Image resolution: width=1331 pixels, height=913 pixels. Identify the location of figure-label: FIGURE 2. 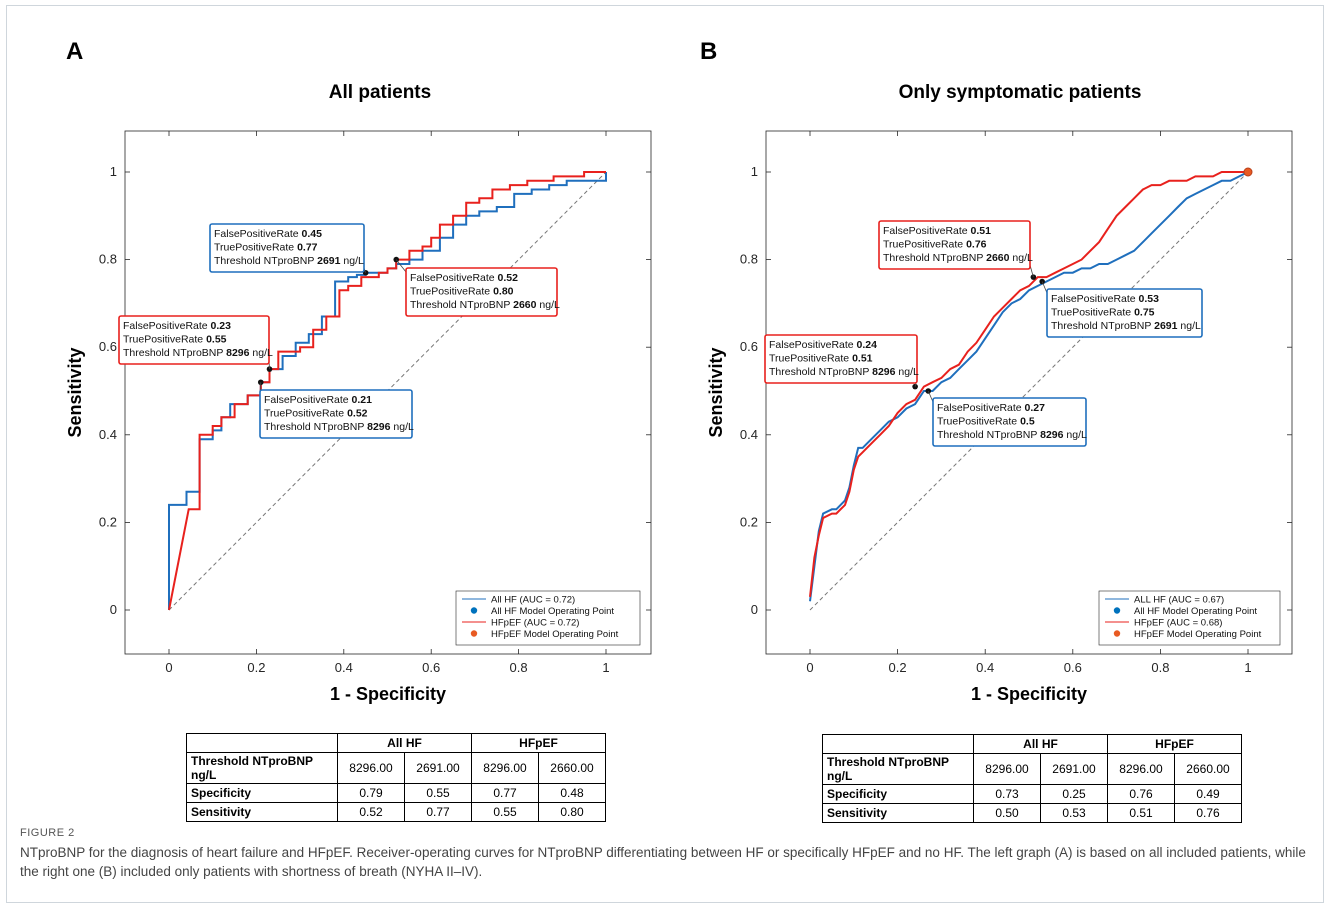
(47, 833).